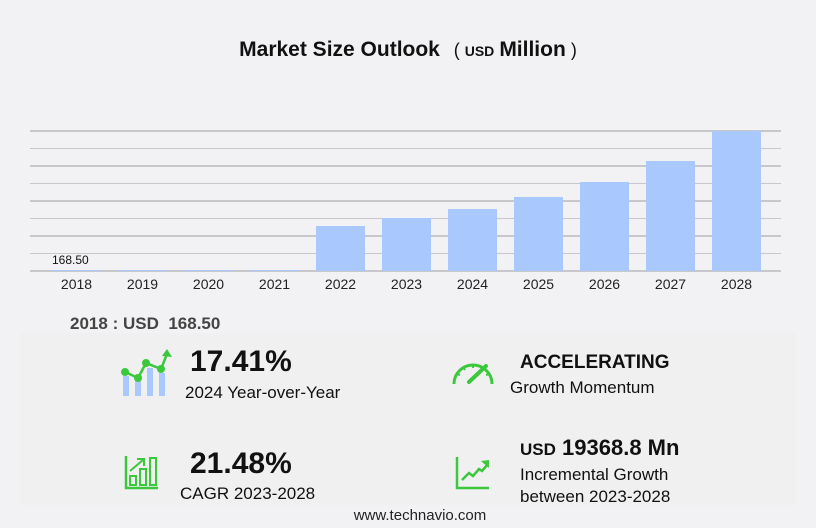  I want to click on yoy-value: 17.41%, so click(241, 361).